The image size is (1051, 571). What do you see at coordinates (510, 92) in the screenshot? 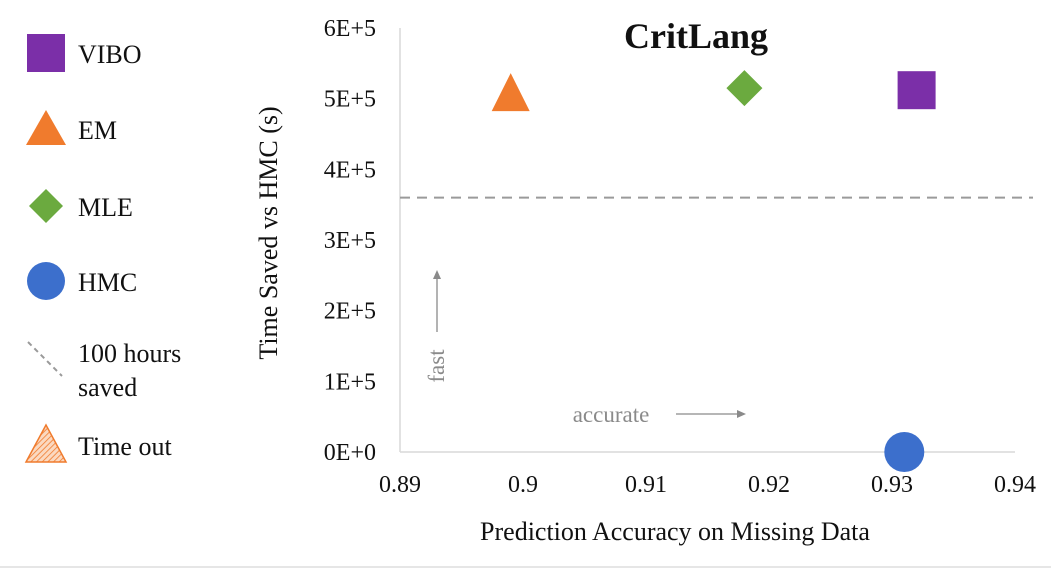
I see `point-em` at bounding box center [510, 92].